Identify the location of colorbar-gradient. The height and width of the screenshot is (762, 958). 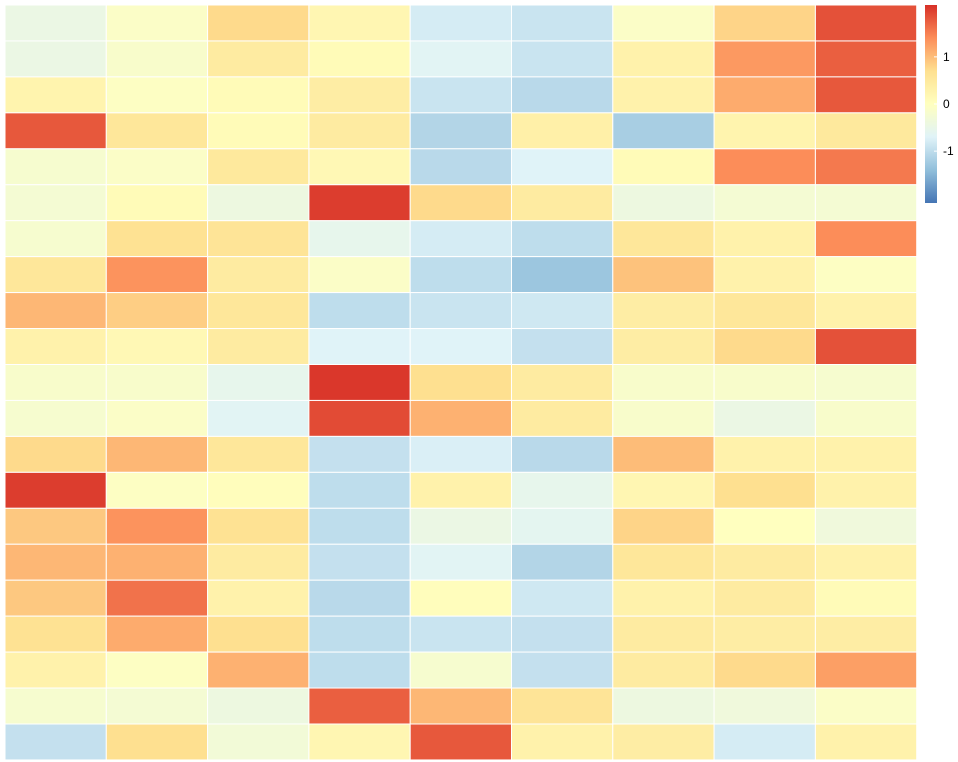
(931, 104).